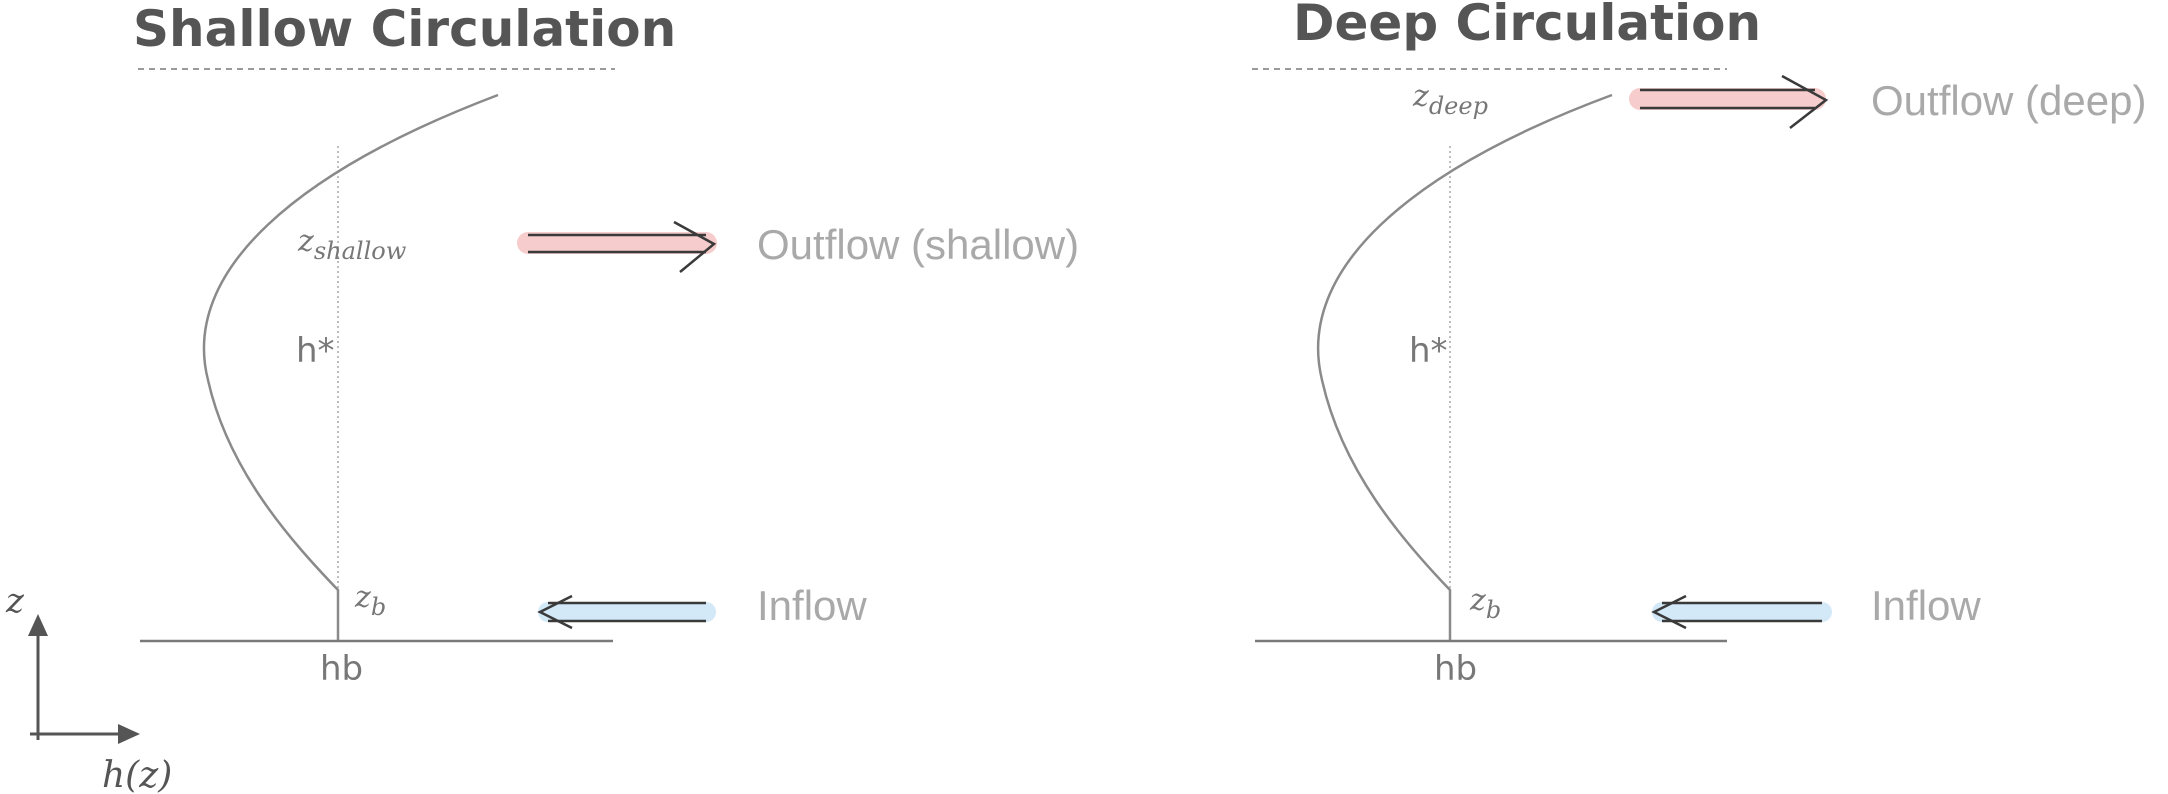  What do you see at coordinates (1741, 612) in the screenshot?
I see `deep-inflow-arrow` at bounding box center [1741, 612].